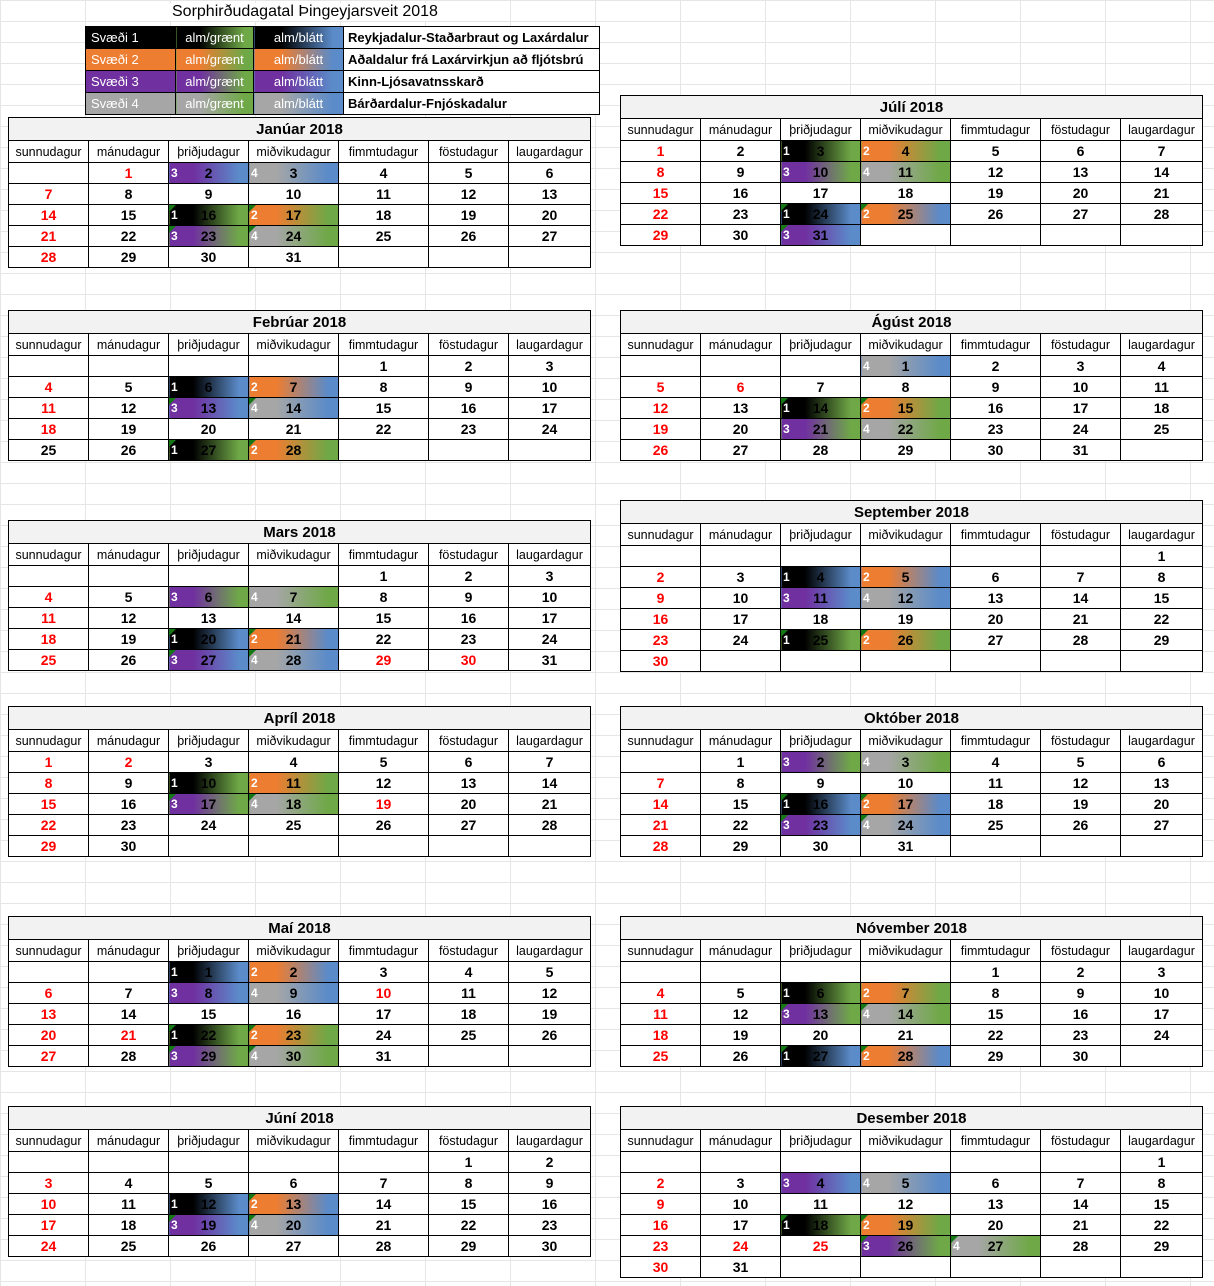  What do you see at coordinates (48, 387) in the screenshot?
I see `day-cell: 4` at bounding box center [48, 387].